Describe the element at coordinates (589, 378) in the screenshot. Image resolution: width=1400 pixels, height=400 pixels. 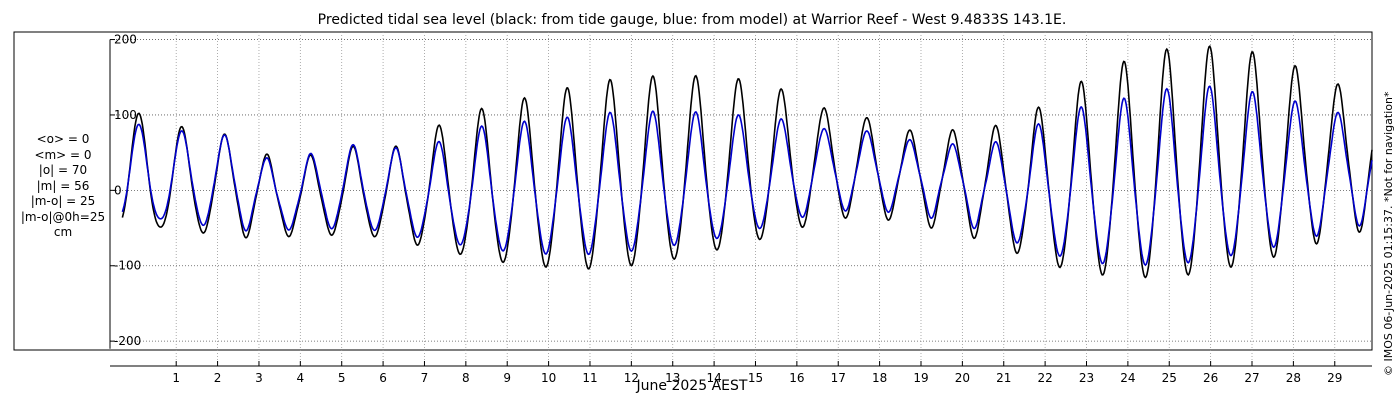
I see `x-tick-label: 11` at that location.